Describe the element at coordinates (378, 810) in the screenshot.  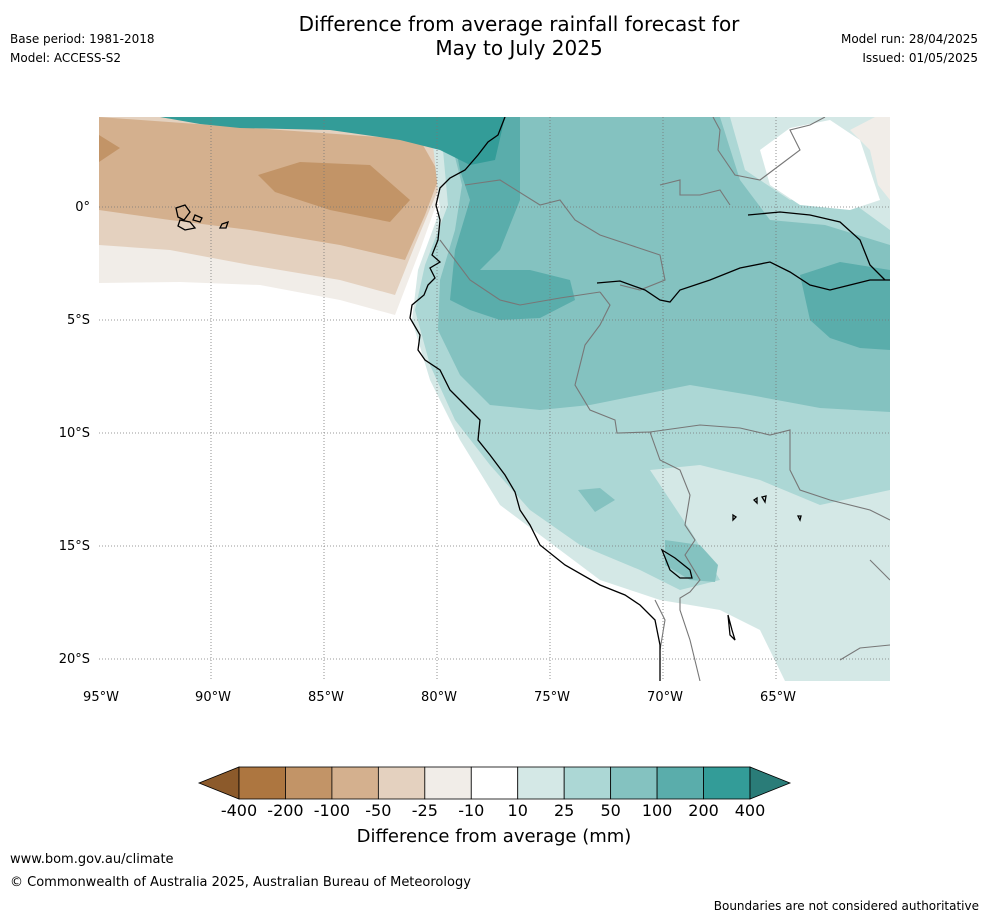
I see `colorbar-tick-label: -50` at that location.